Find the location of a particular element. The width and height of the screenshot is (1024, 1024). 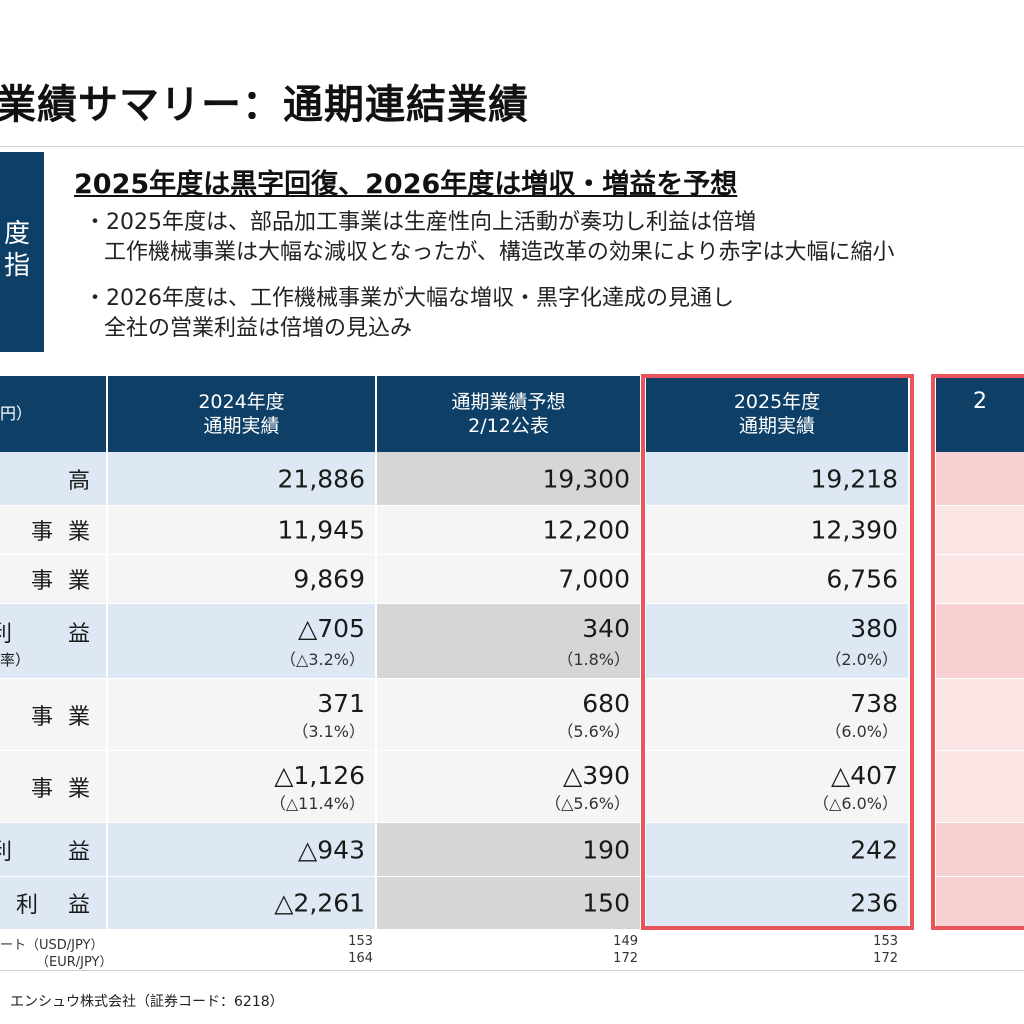

header-line: 2/12公表 is located at coordinates (508, 426).